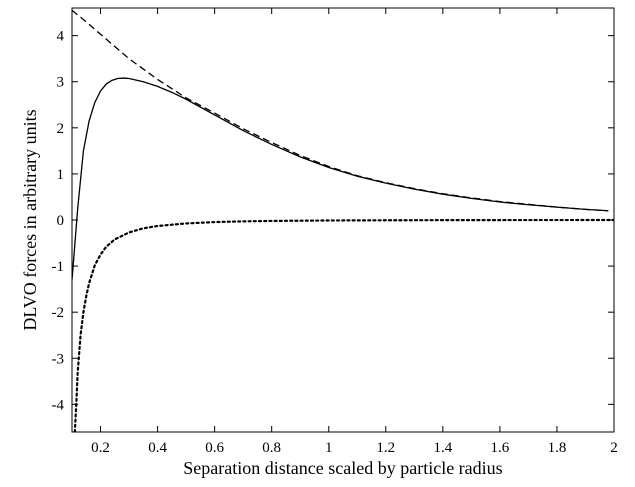 Image resolution: width=635 pixels, height=487 pixels. What do you see at coordinates (58, 313) in the screenshot?
I see `y-tick-label: -2` at bounding box center [58, 313].